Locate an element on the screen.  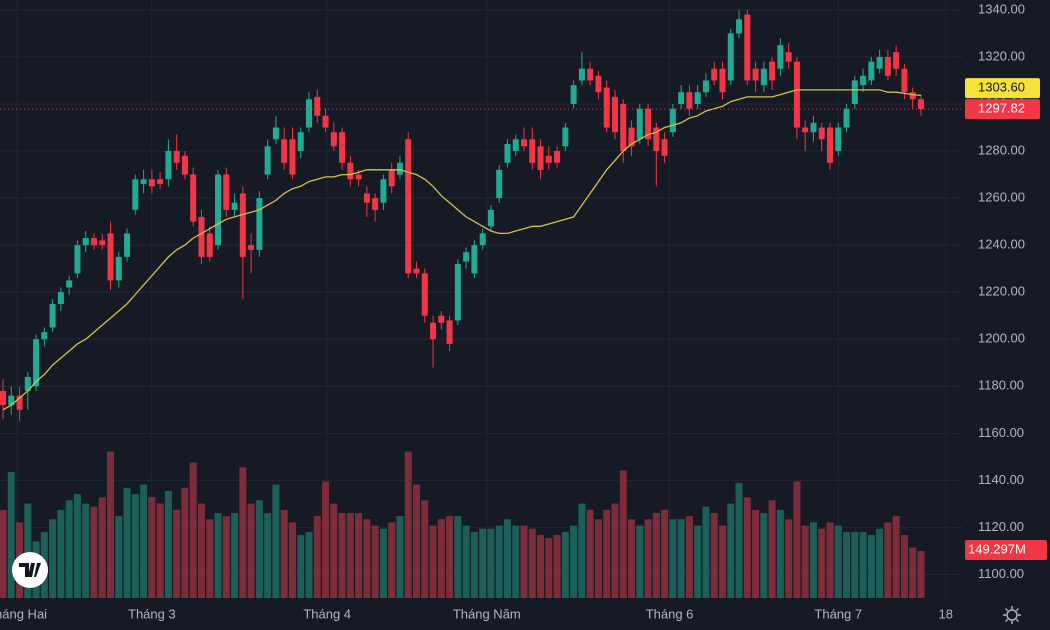
settings-icon is located at coordinates (1012, 615).